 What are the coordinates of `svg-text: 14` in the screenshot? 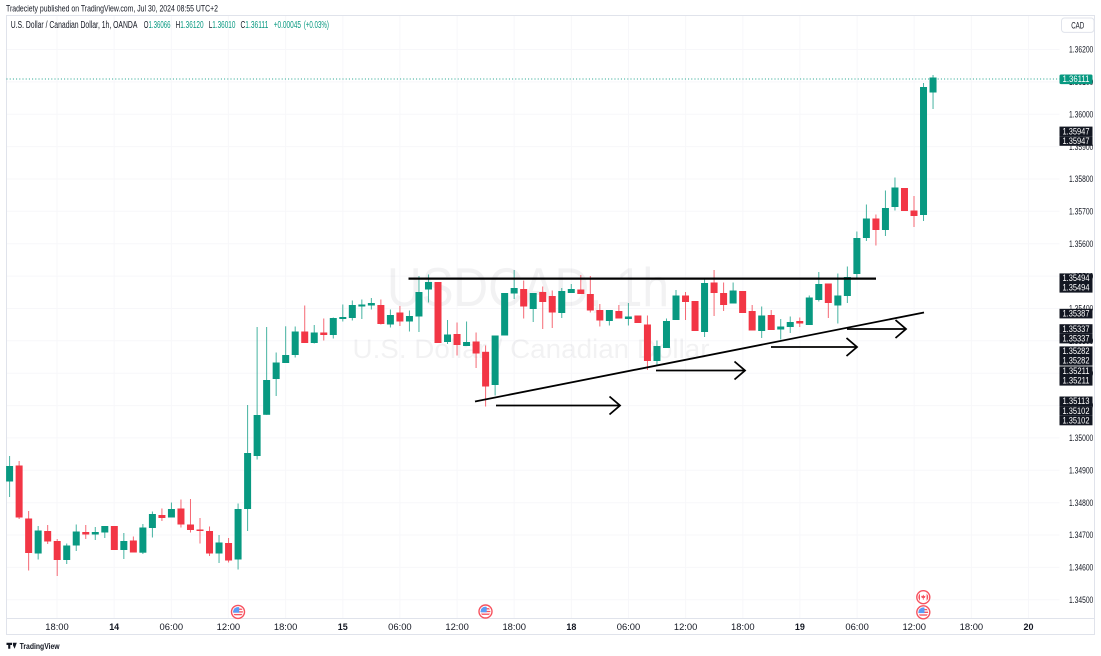 It's located at (114, 627).